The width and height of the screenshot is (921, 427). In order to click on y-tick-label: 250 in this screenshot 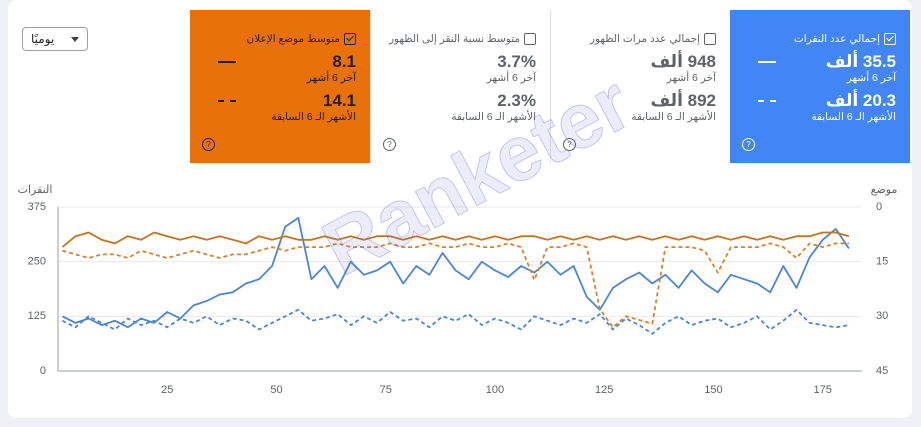, I will do `click(37, 262)`.